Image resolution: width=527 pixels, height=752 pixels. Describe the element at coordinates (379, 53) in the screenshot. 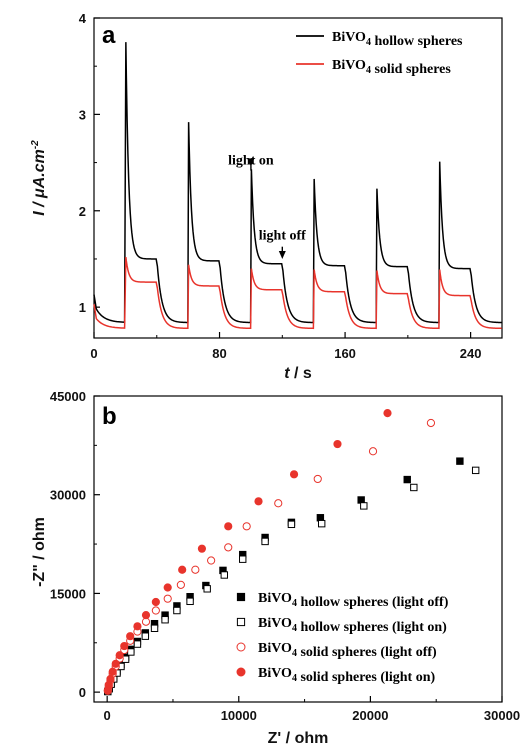

I see `panel-a-legend: BiVO4 hollow spheres BiVO4 solid spheres` at that location.